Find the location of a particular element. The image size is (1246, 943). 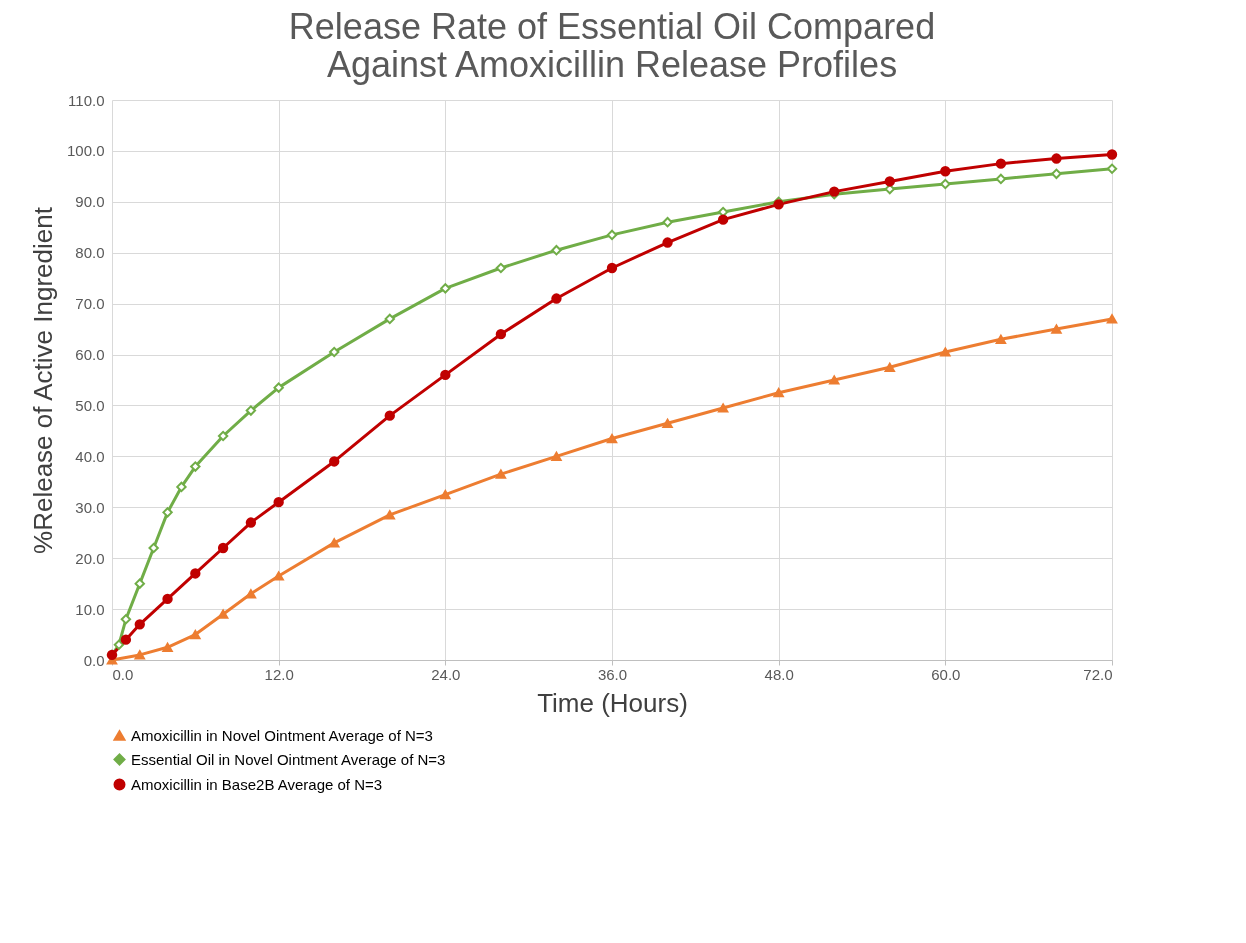

y-tick-label: 80.0 is located at coordinates (90, 253).